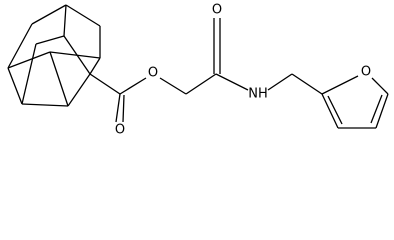  What do you see at coordinates (258, 94) in the screenshot?
I see `atom-label: NH` at bounding box center [258, 94].